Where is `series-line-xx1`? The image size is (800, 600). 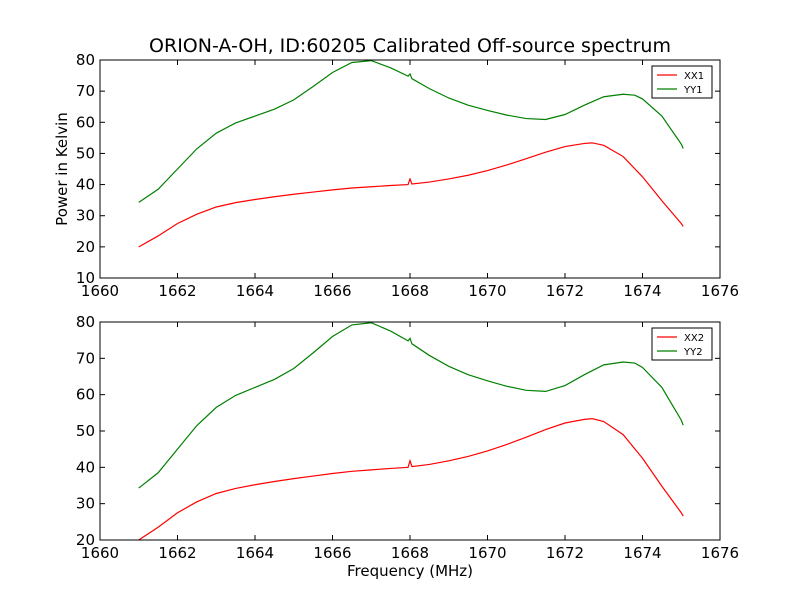 series-line-xx1 is located at coordinates (411, 195).